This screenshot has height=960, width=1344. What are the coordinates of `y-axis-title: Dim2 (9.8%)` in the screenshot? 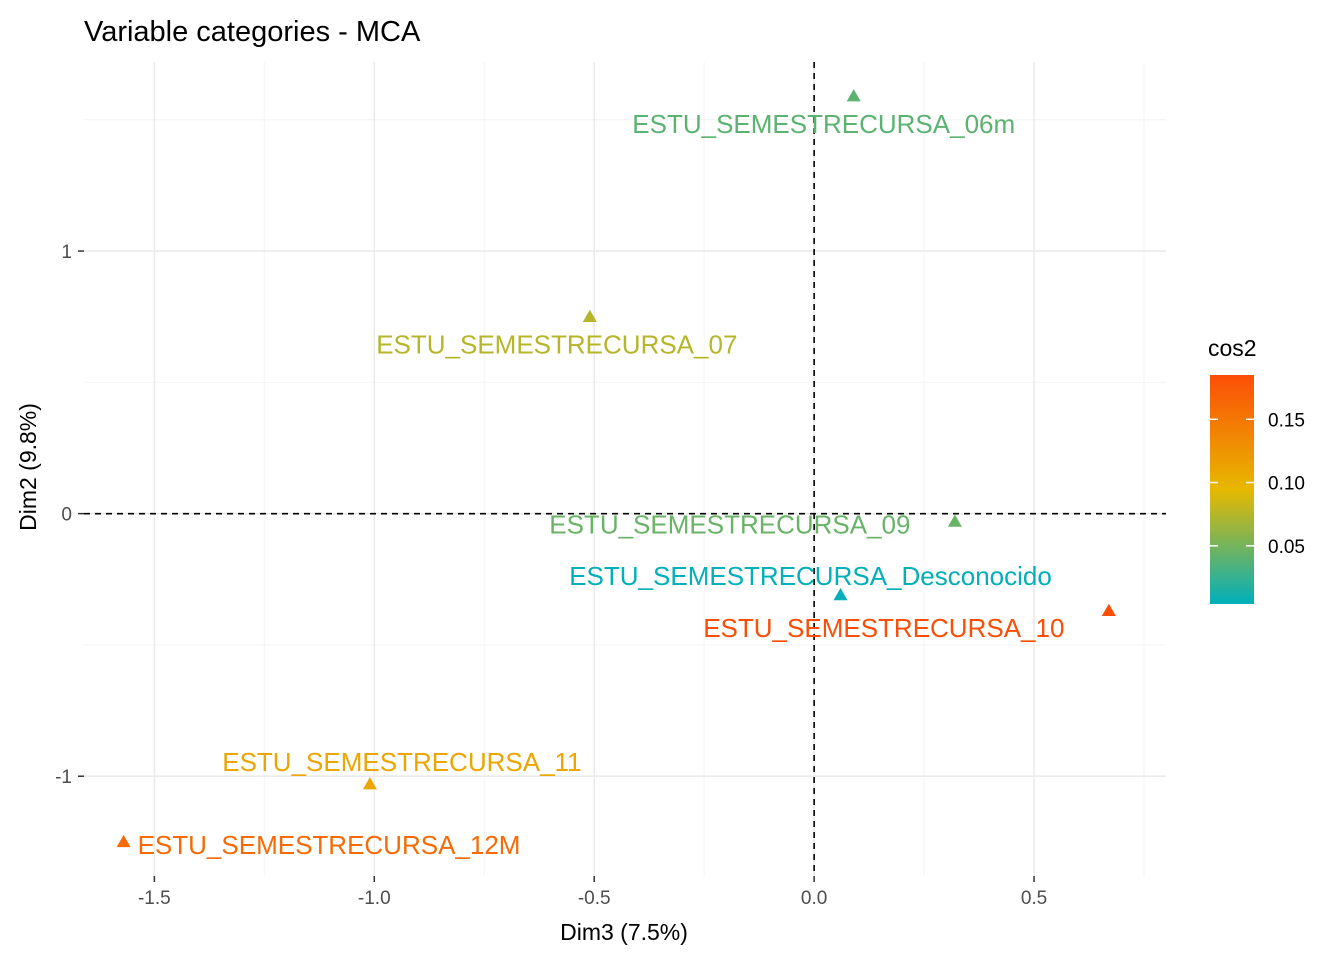 It's located at (28, 467).